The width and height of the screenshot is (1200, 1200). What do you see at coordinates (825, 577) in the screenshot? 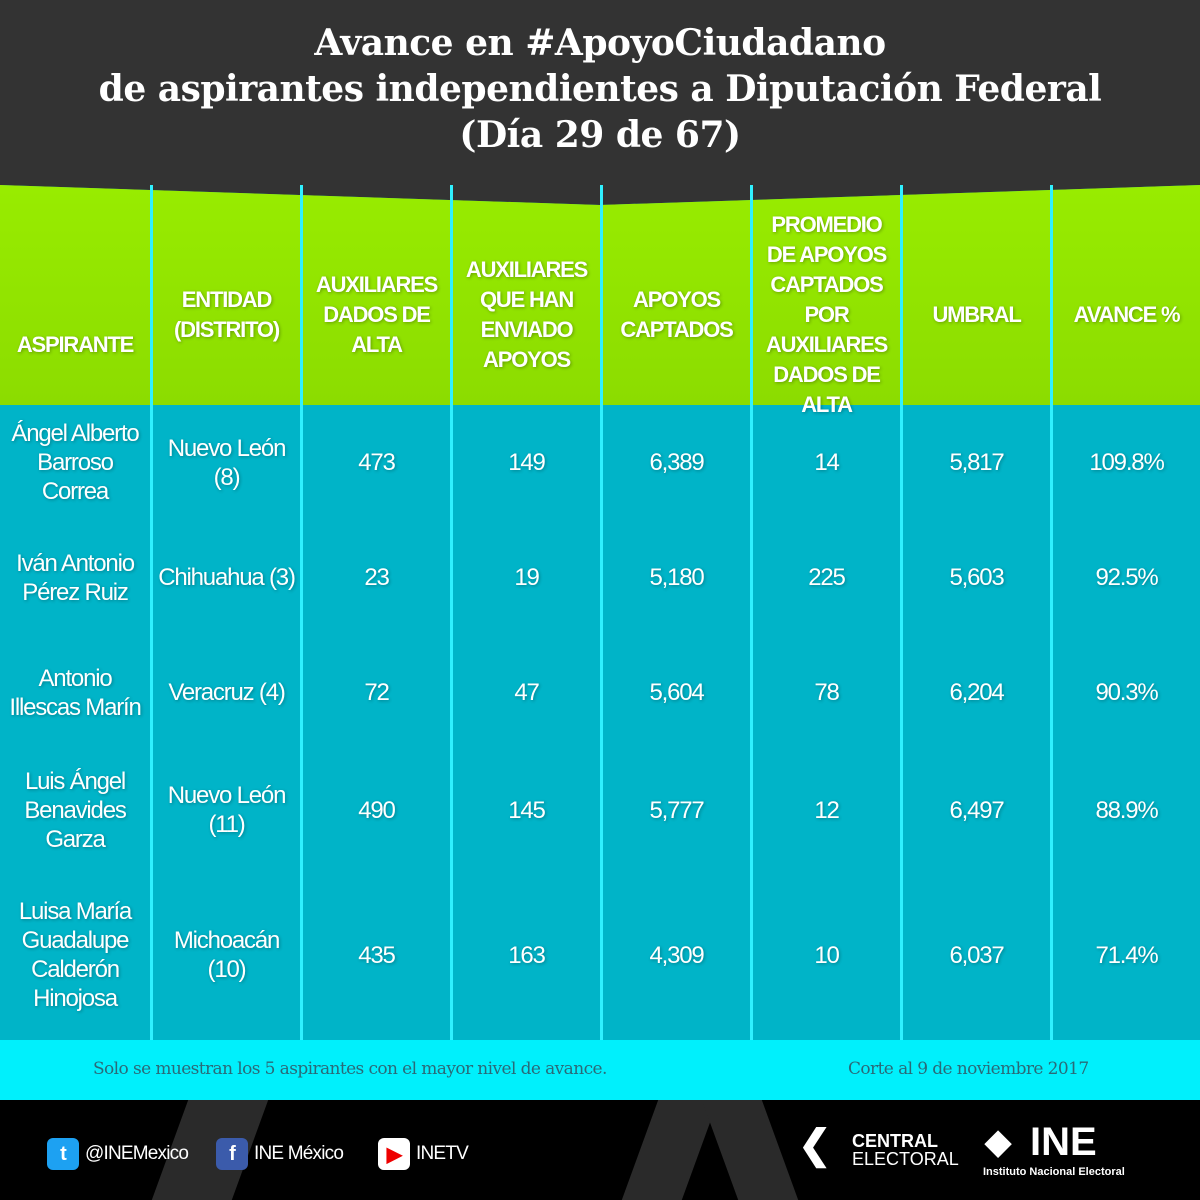
I see `table-cell: 225` at bounding box center [825, 577].